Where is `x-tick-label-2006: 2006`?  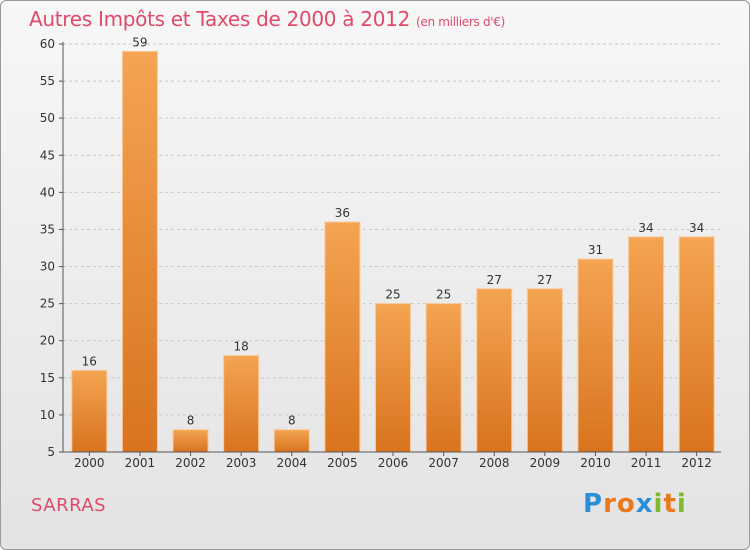 x-tick-label-2006: 2006 is located at coordinates (393, 463).